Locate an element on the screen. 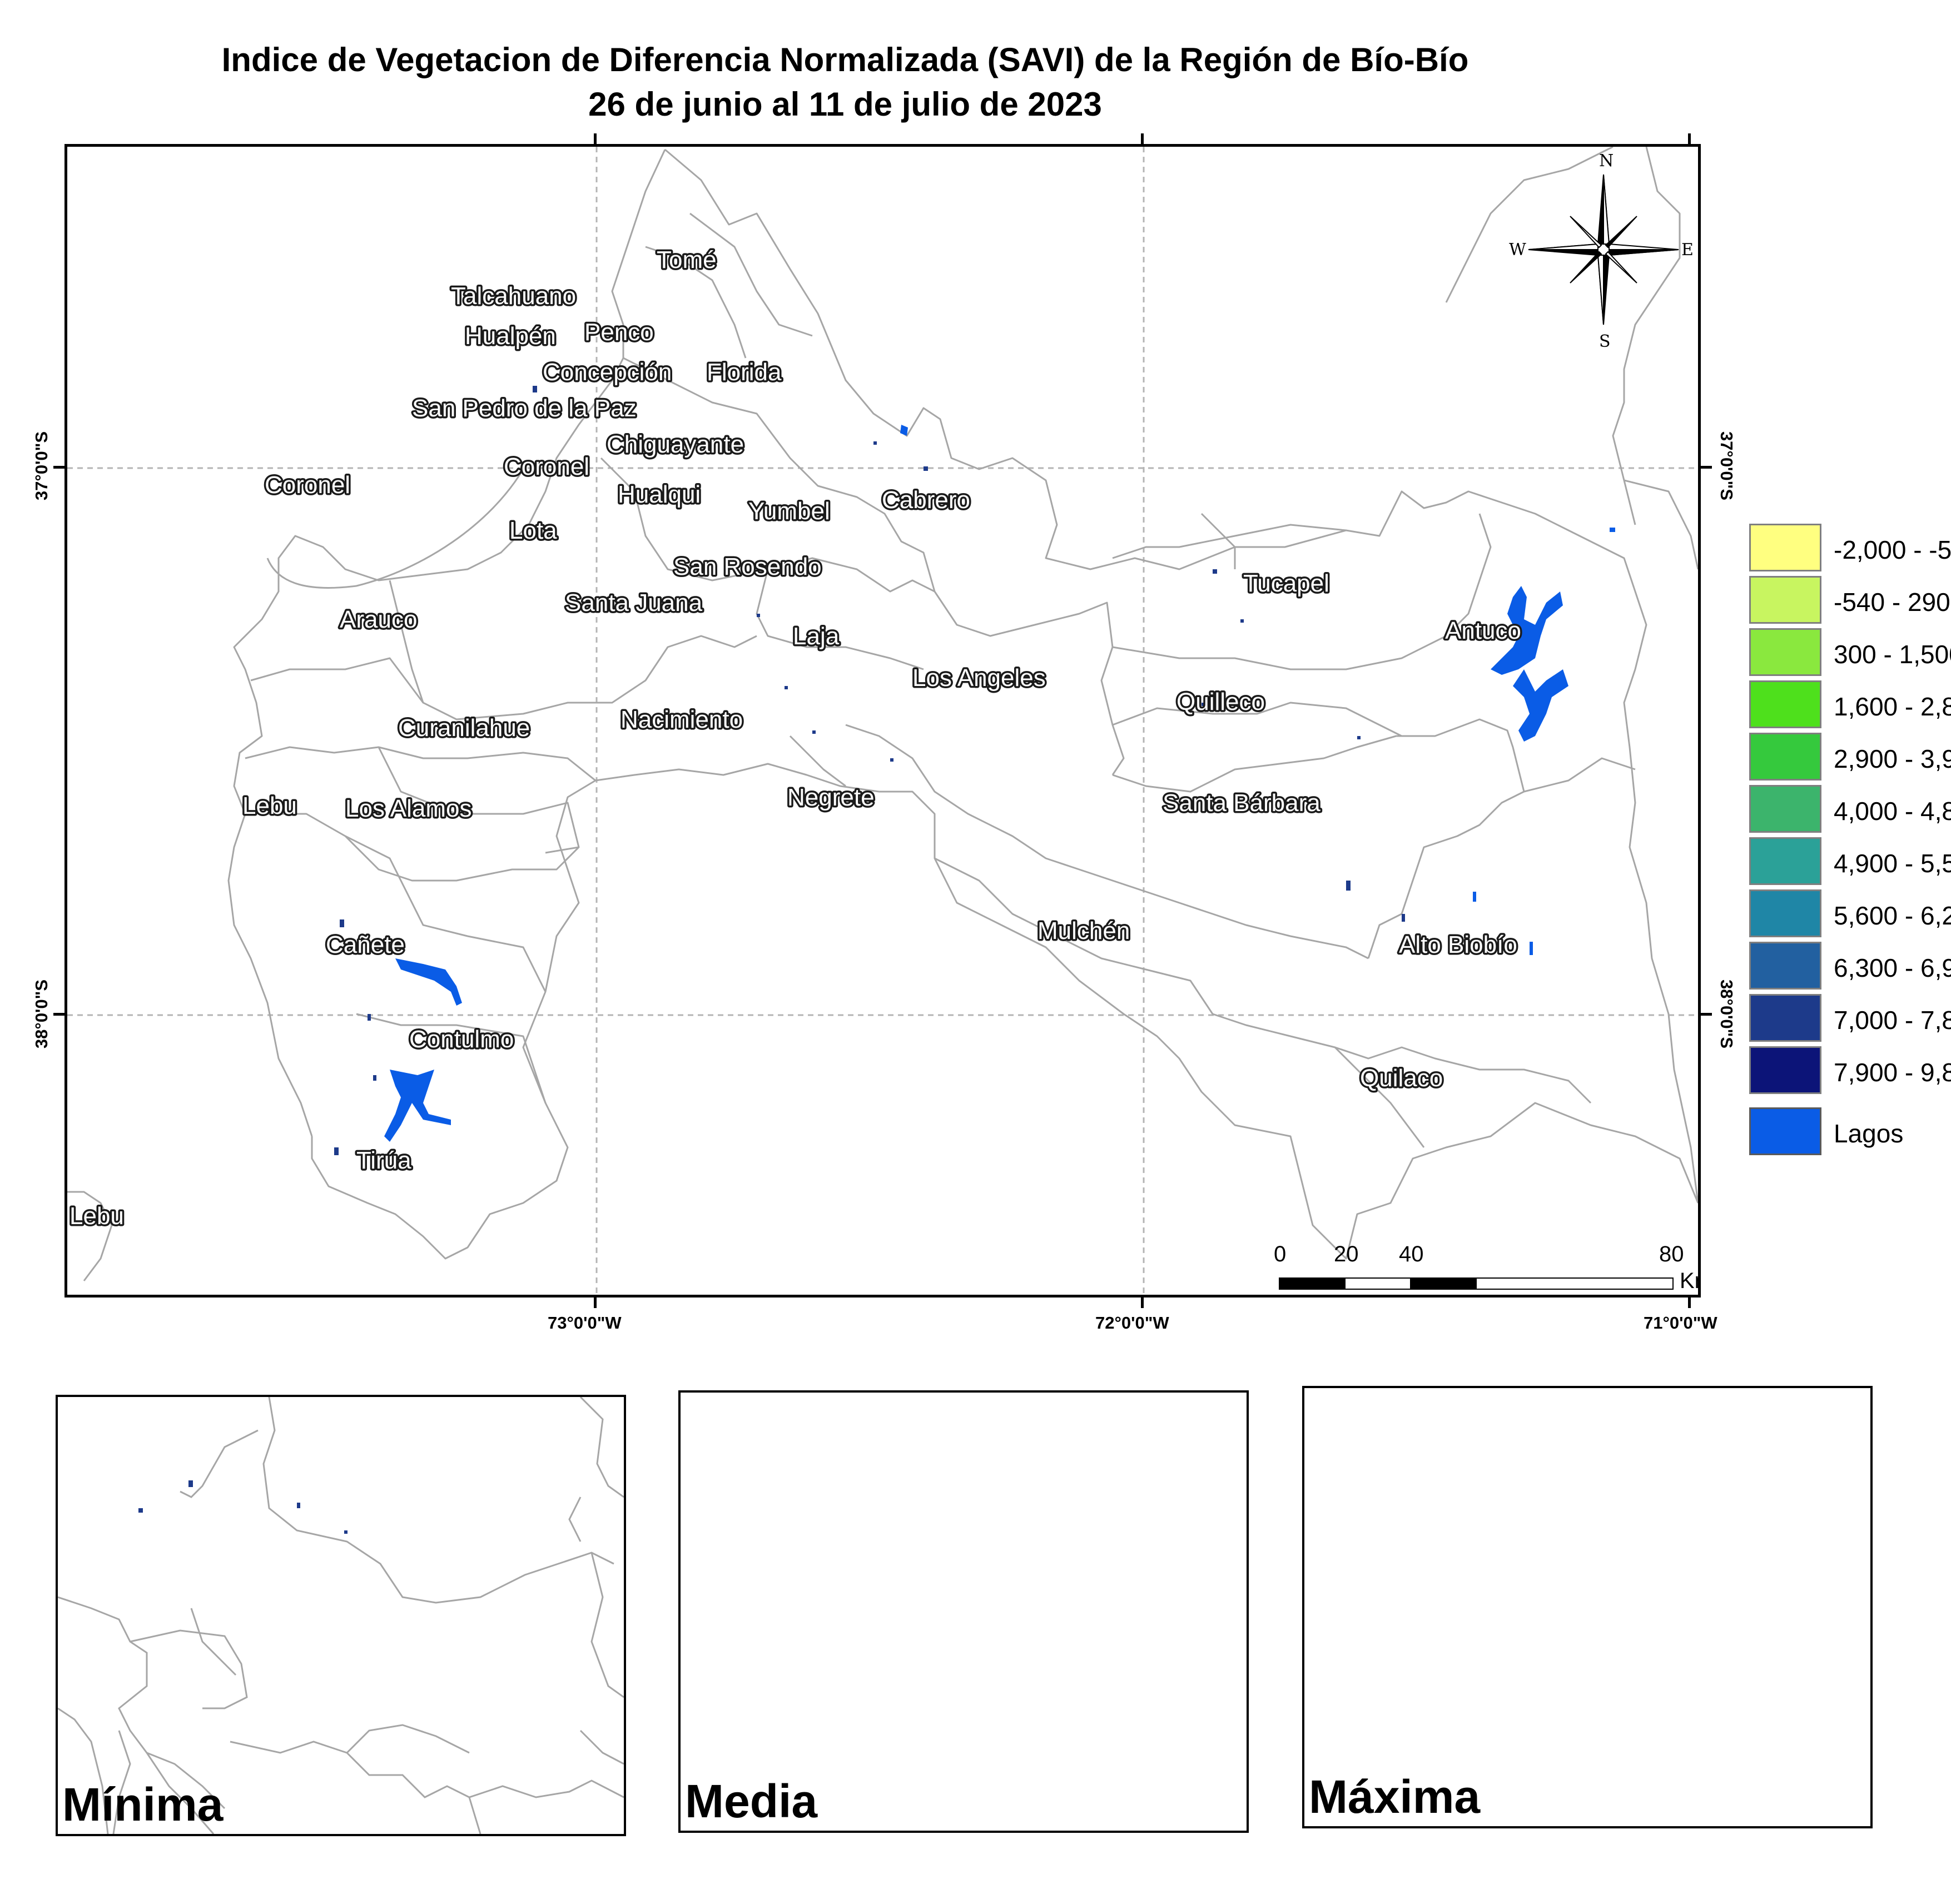 Image resolution: width=1951 pixels, height=1904 pixels. left-tick-37s is located at coordinates (58, 467).